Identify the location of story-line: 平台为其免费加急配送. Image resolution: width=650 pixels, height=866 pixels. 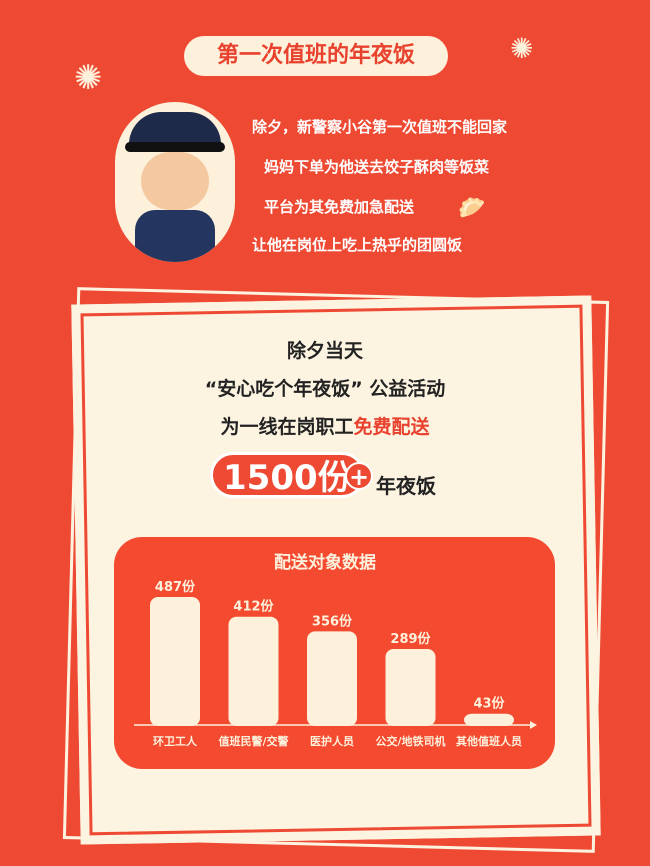
(339, 207).